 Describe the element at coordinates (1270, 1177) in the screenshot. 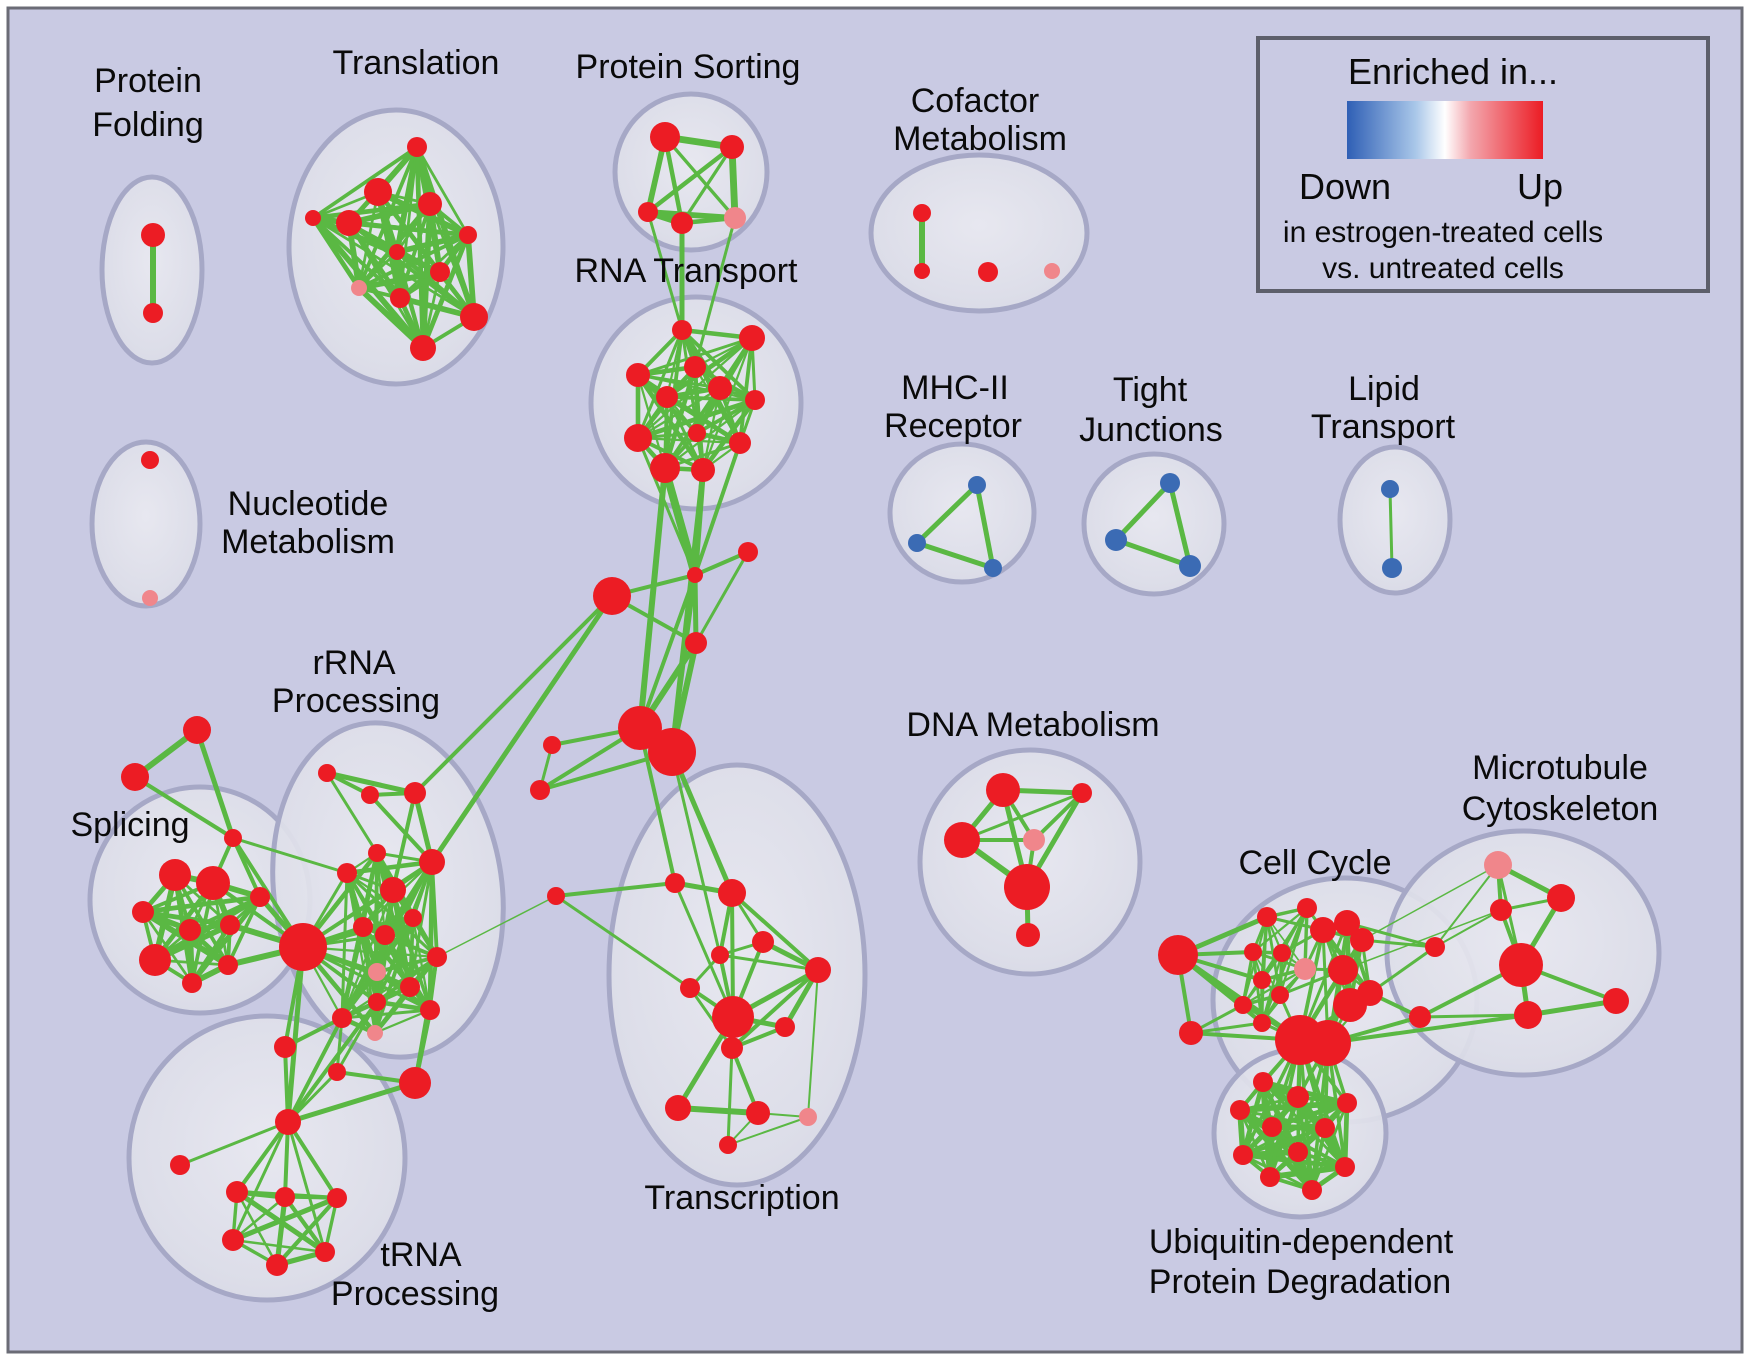

I see `node-ub10` at that location.